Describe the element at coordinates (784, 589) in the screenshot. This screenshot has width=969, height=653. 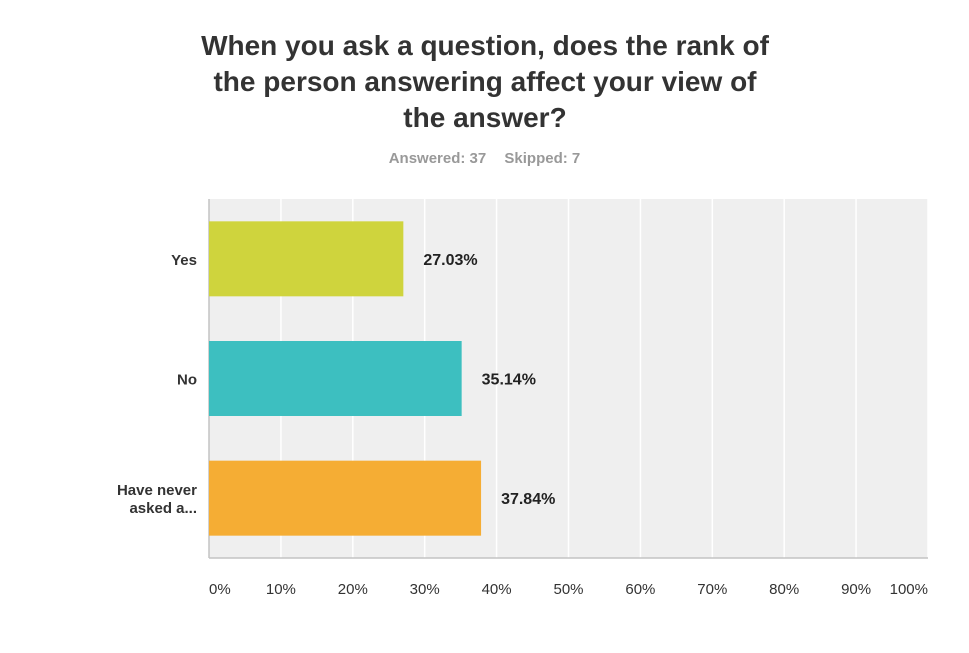
I see `x-tick-label: 80%` at that location.